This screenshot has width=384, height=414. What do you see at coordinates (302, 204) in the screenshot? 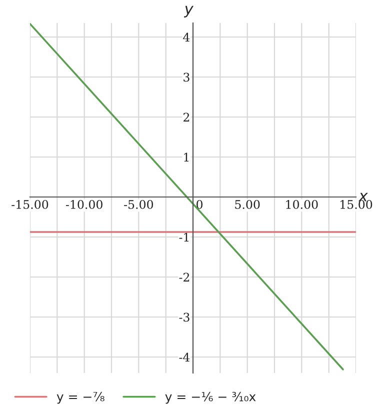
I see `x-tick-label: 10.00` at bounding box center [302, 204].